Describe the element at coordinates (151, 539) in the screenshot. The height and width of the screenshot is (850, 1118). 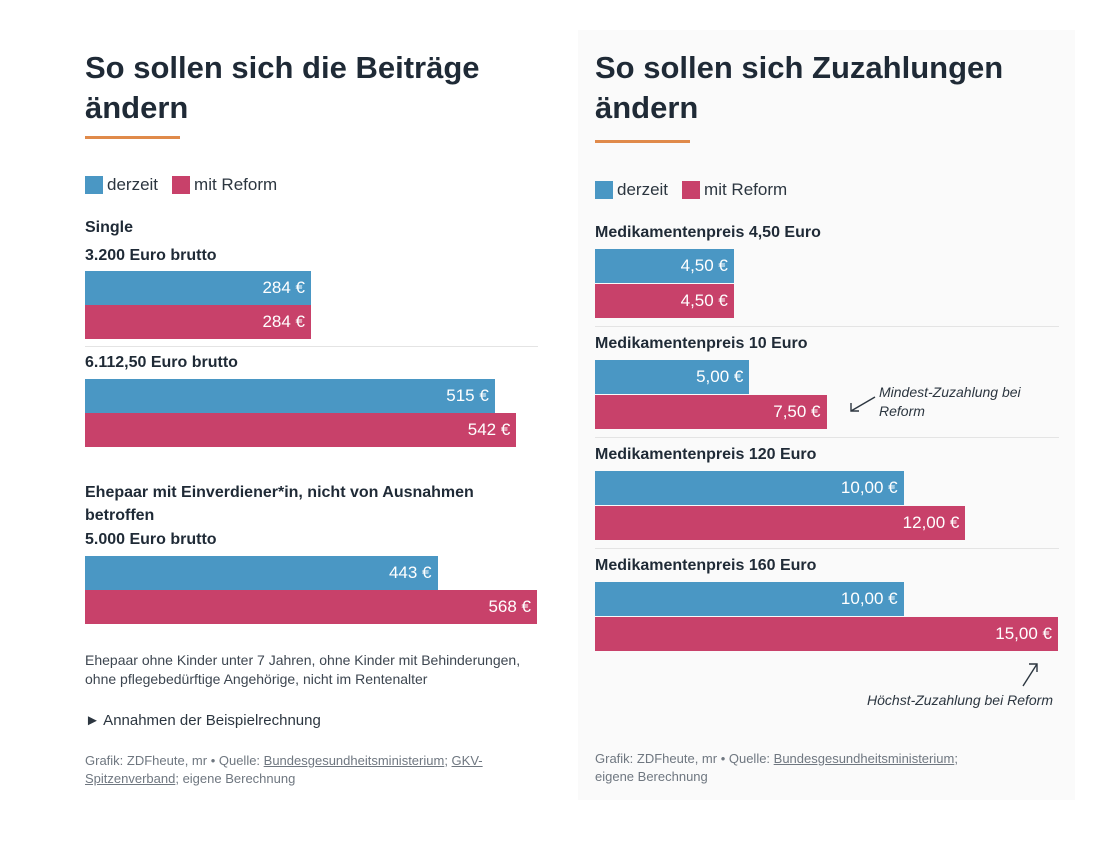
I see `category-sublabel: 5.000 Euro brutto` at that location.